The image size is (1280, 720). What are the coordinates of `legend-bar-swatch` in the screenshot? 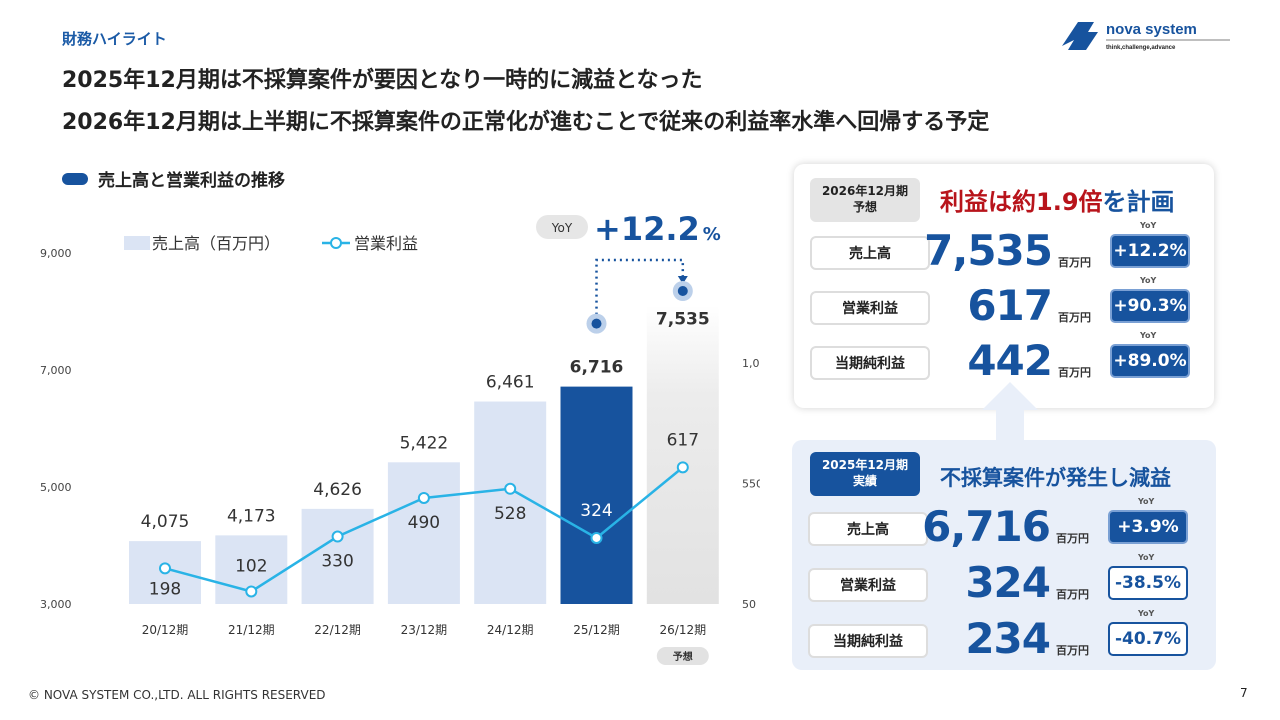 It's located at (137, 243).